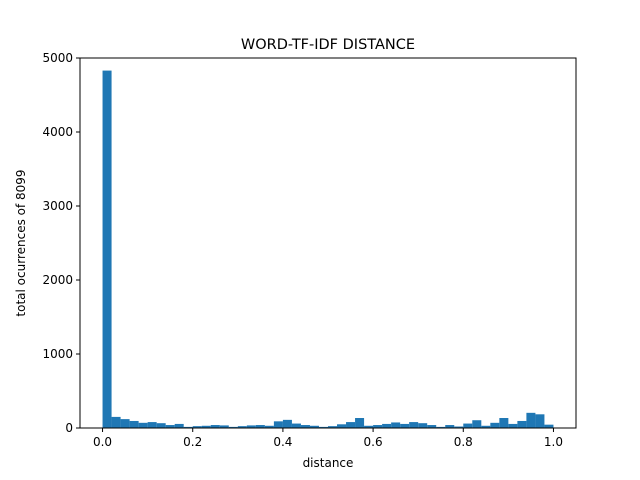  I want to click on x-tick-label: 0.6, so click(373, 442).